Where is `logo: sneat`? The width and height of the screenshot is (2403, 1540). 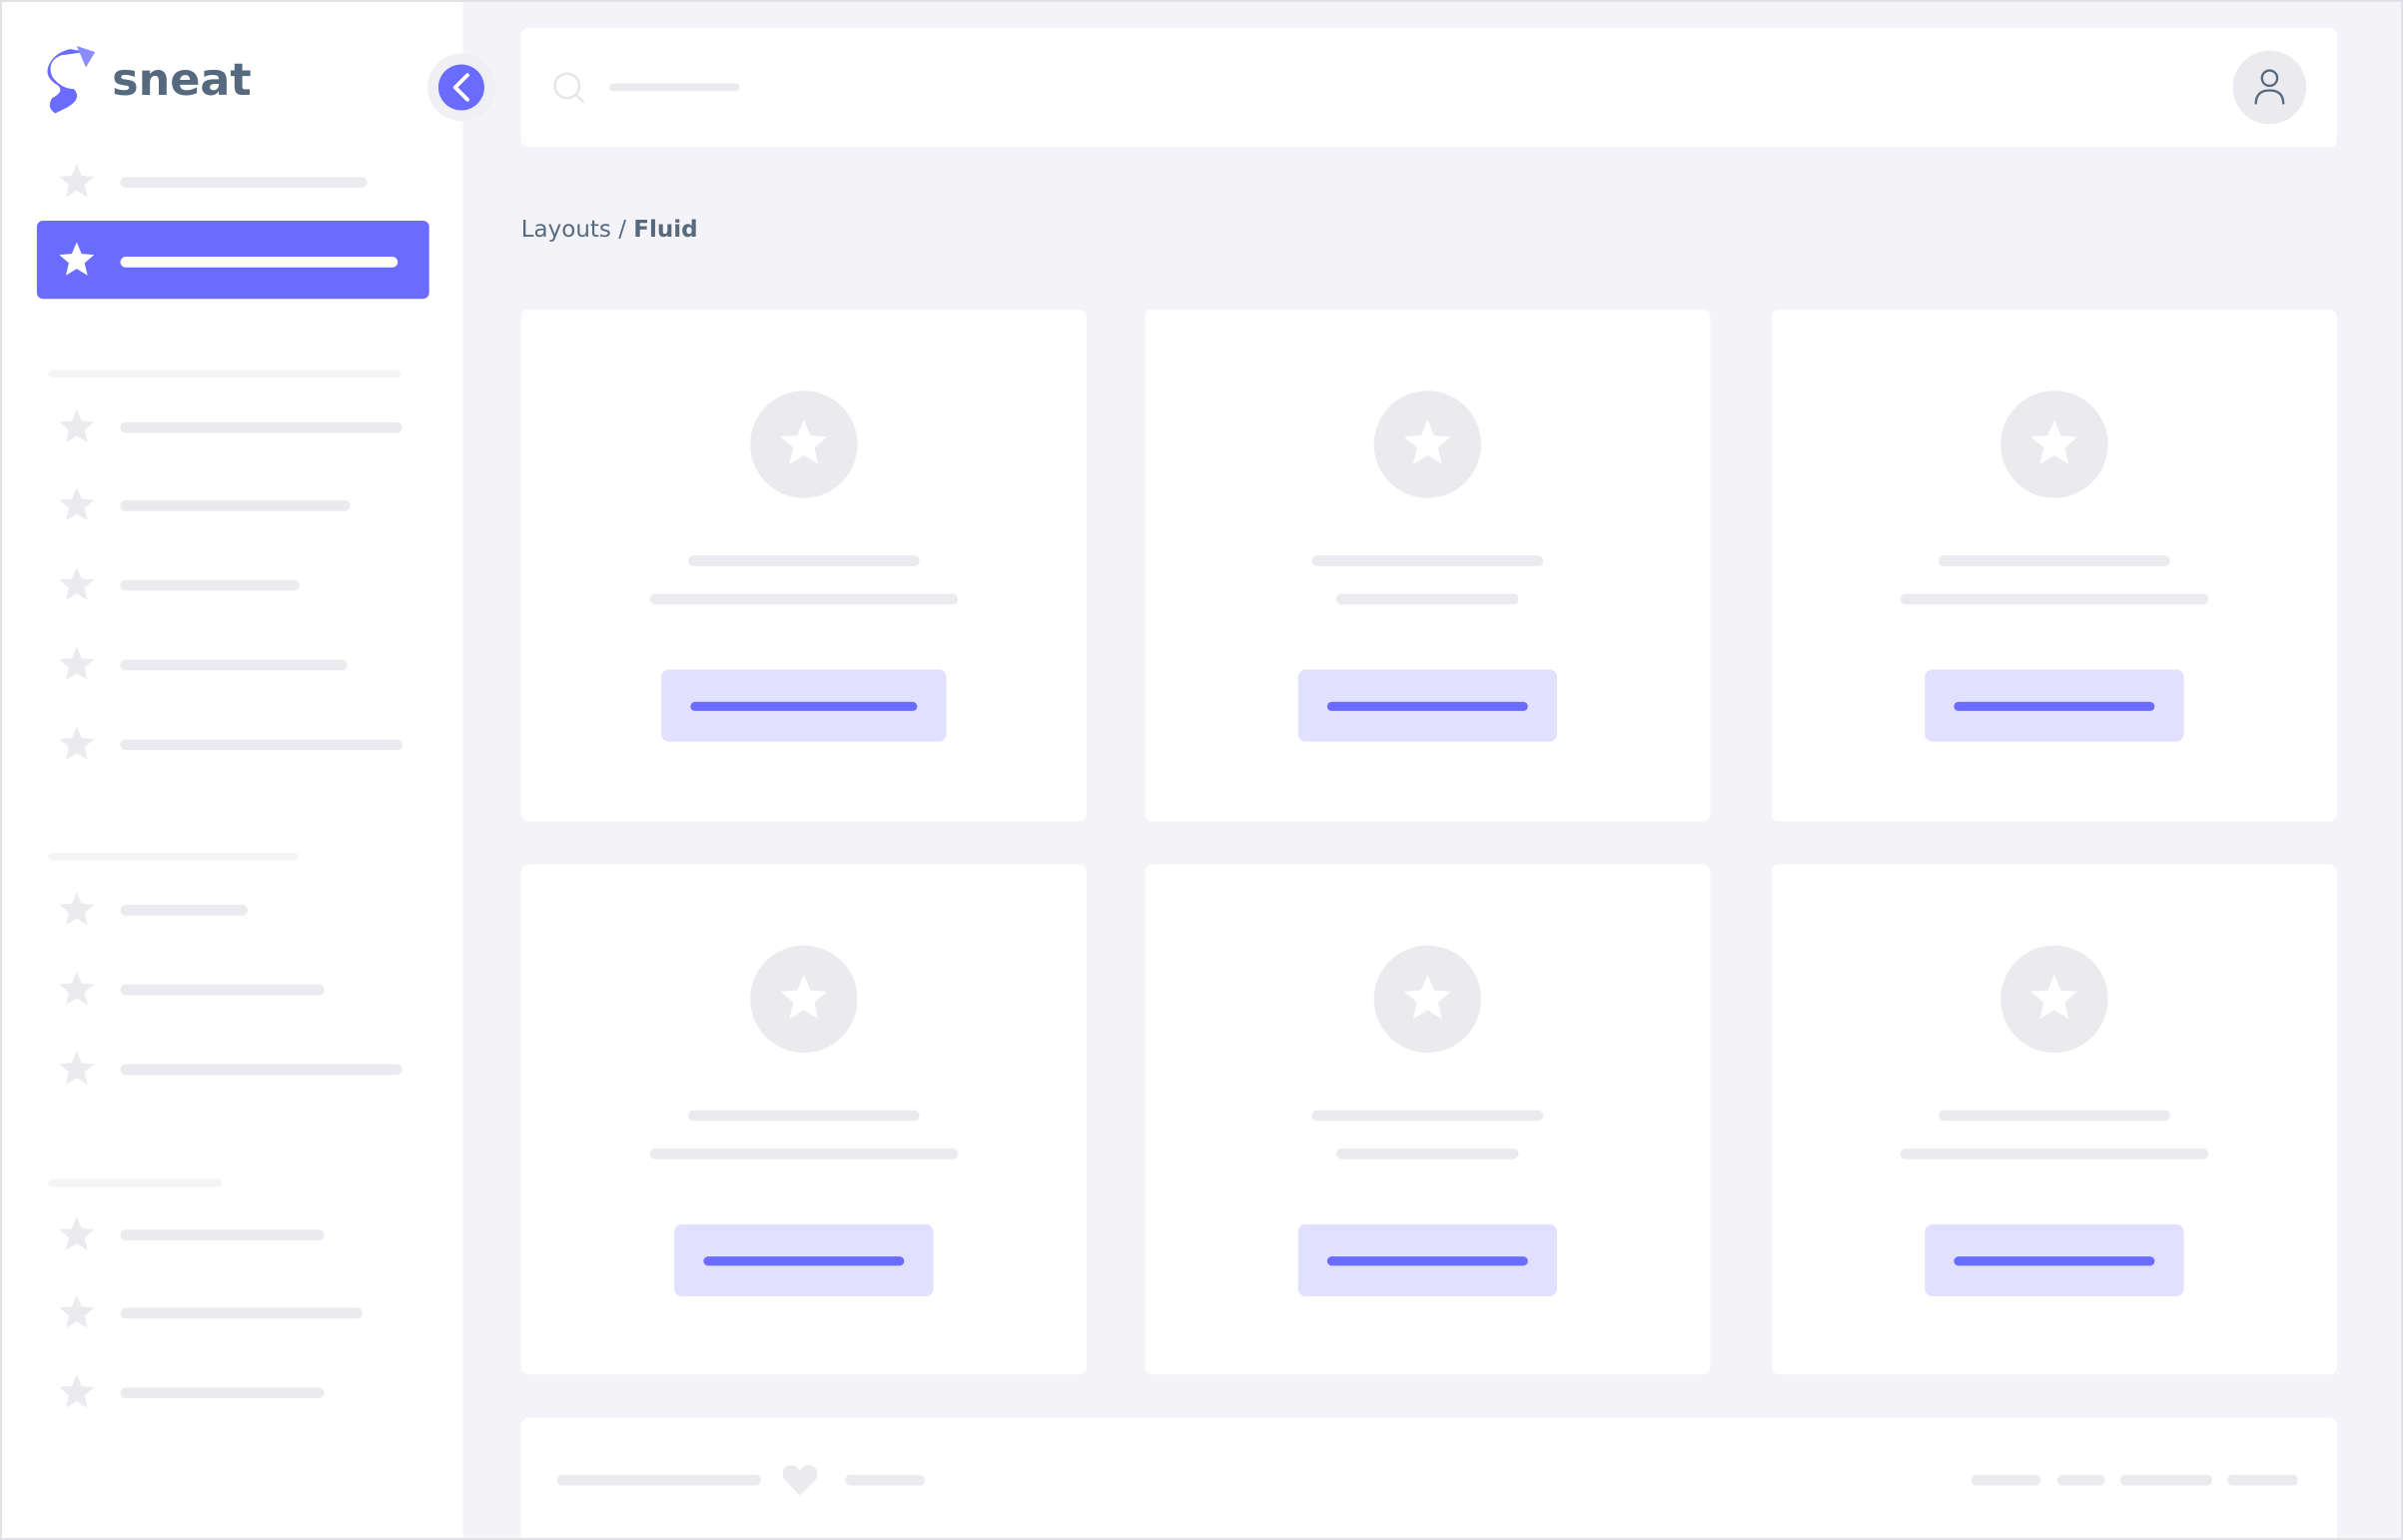 logo: sneat is located at coordinates (149, 80).